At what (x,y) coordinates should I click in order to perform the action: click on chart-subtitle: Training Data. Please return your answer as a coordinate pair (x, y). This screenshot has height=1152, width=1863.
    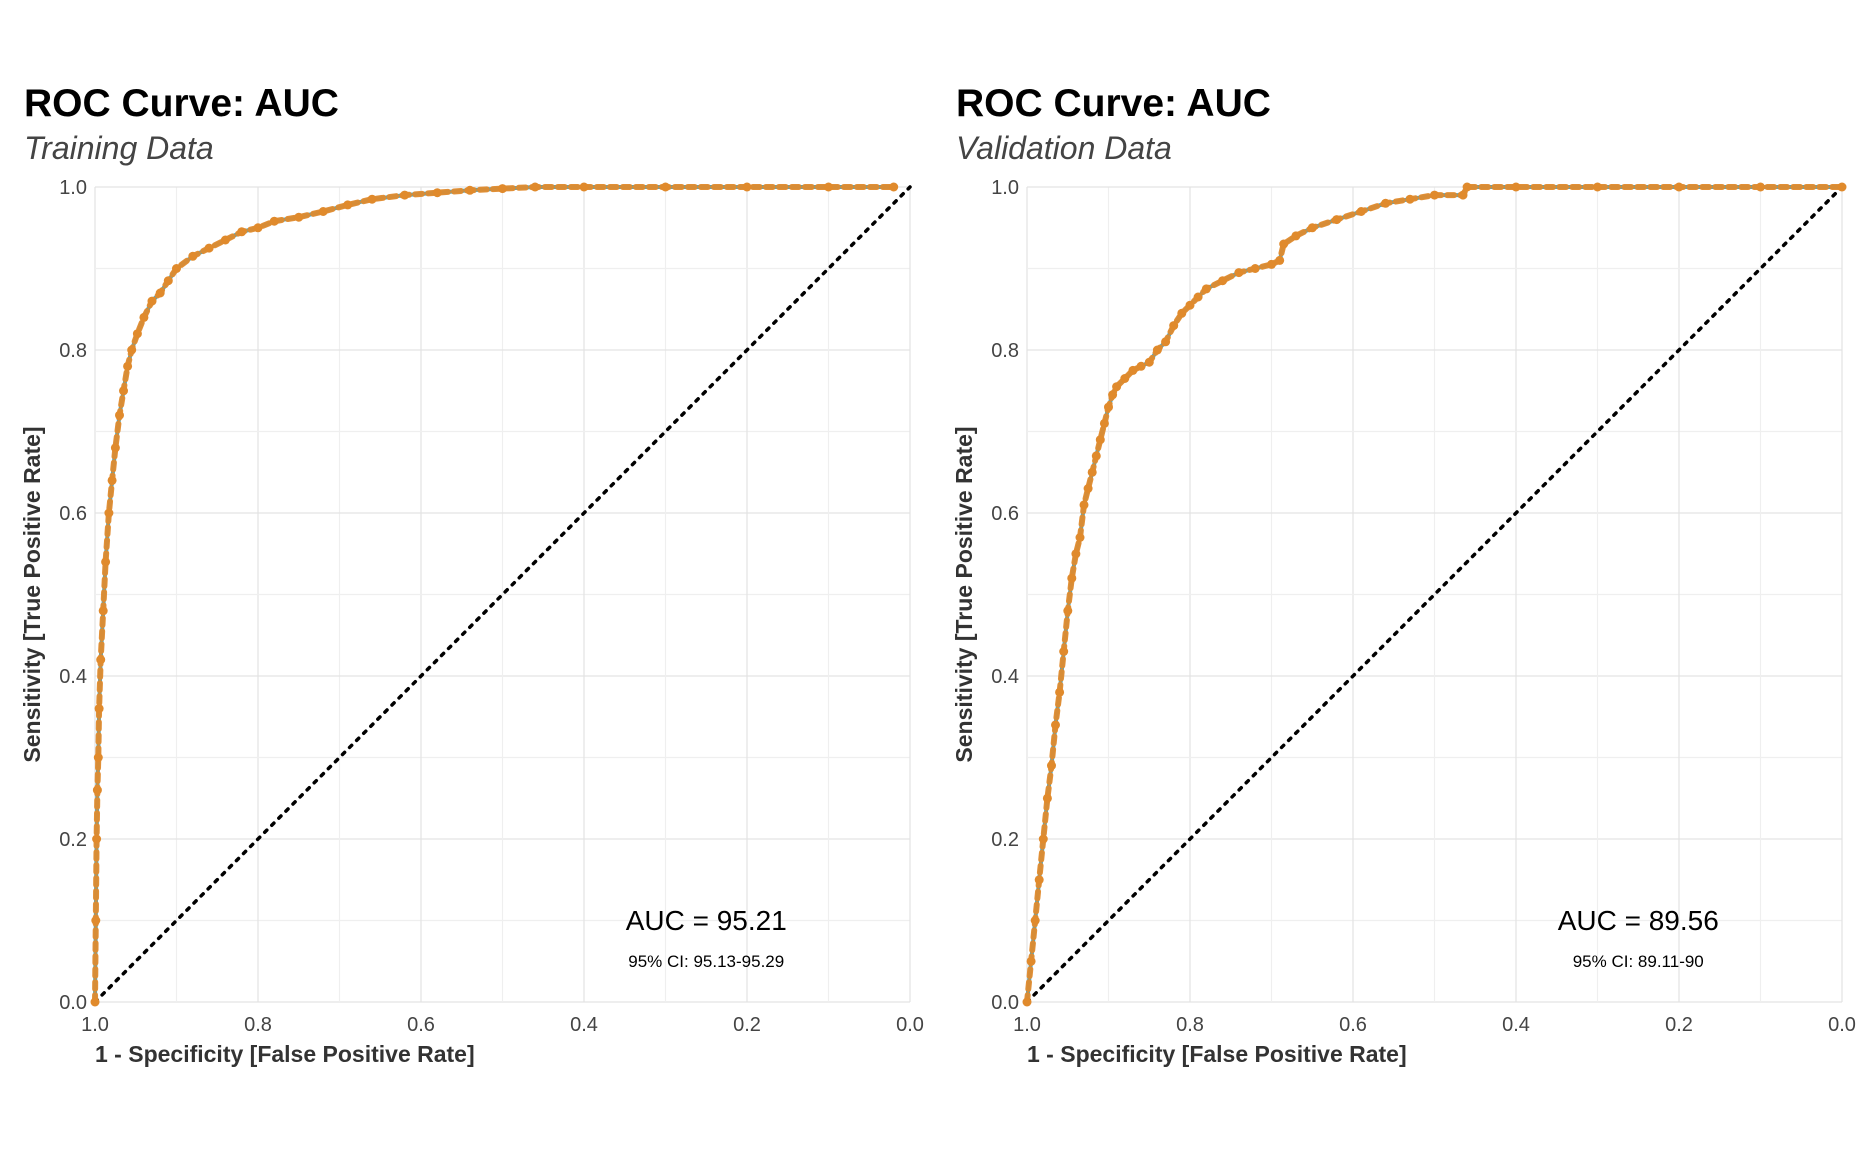
    Looking at the image, I should click on (119, 148).